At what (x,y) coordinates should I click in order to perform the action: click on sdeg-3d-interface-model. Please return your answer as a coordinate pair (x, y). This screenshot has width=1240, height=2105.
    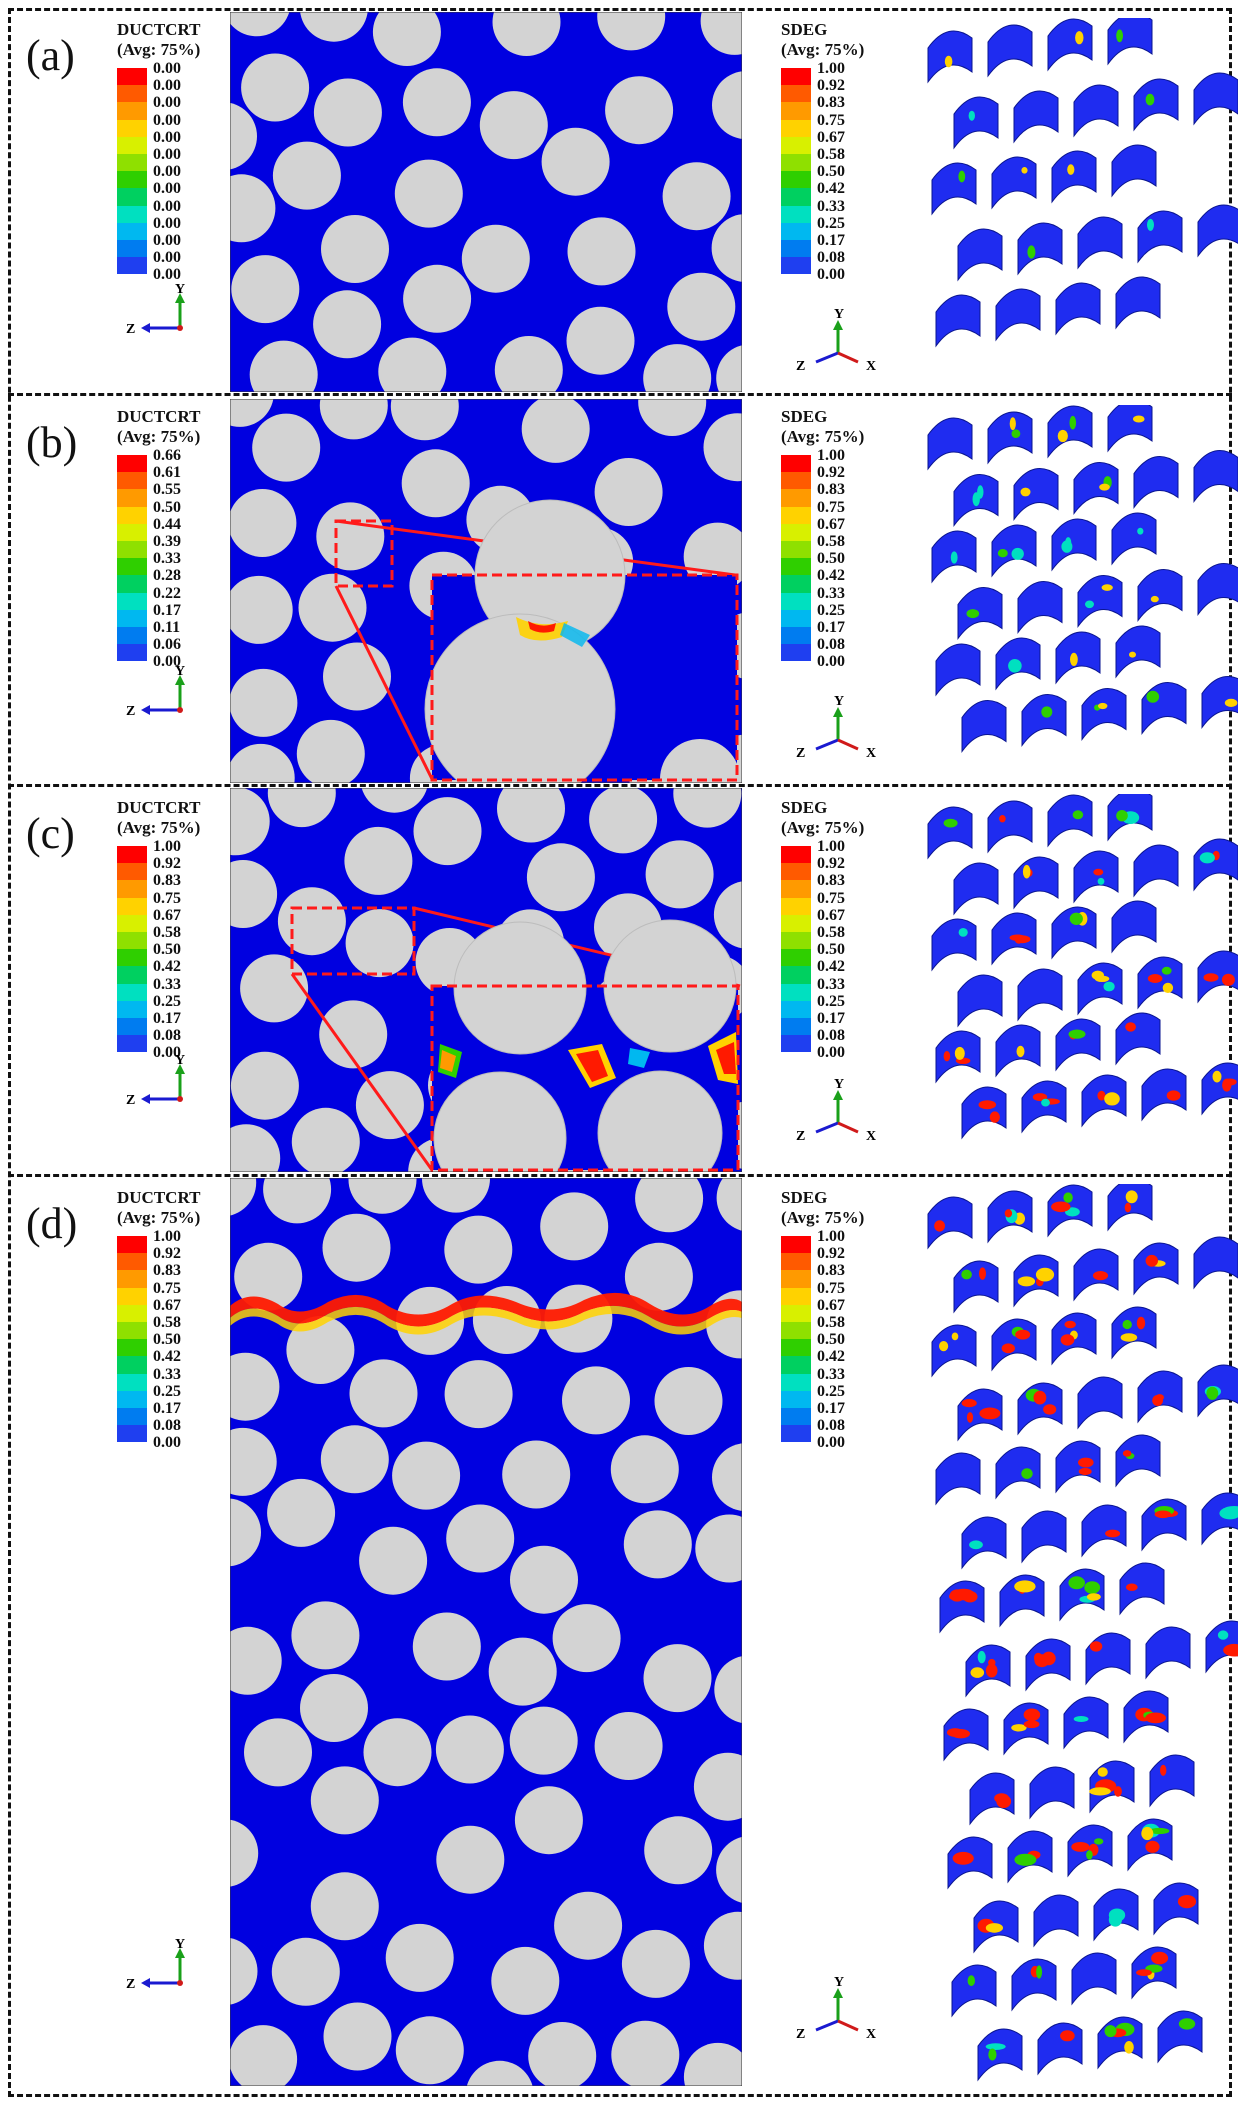
    Looking at the image, I should click on (1082, 1633).